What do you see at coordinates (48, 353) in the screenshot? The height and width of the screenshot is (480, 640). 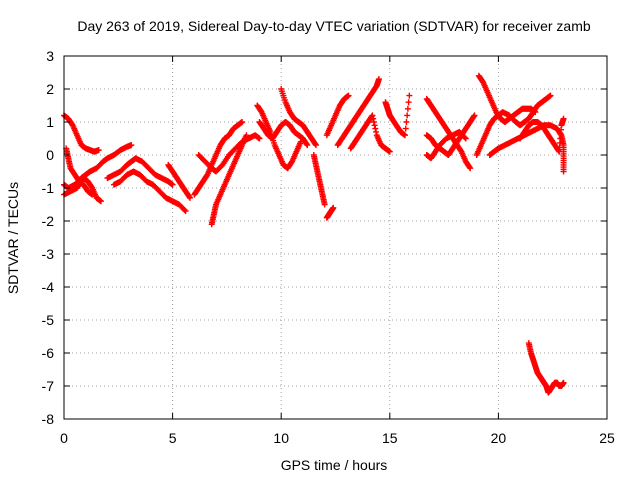 I see `y-tick-label: -6` at bounding box center [48, 353].